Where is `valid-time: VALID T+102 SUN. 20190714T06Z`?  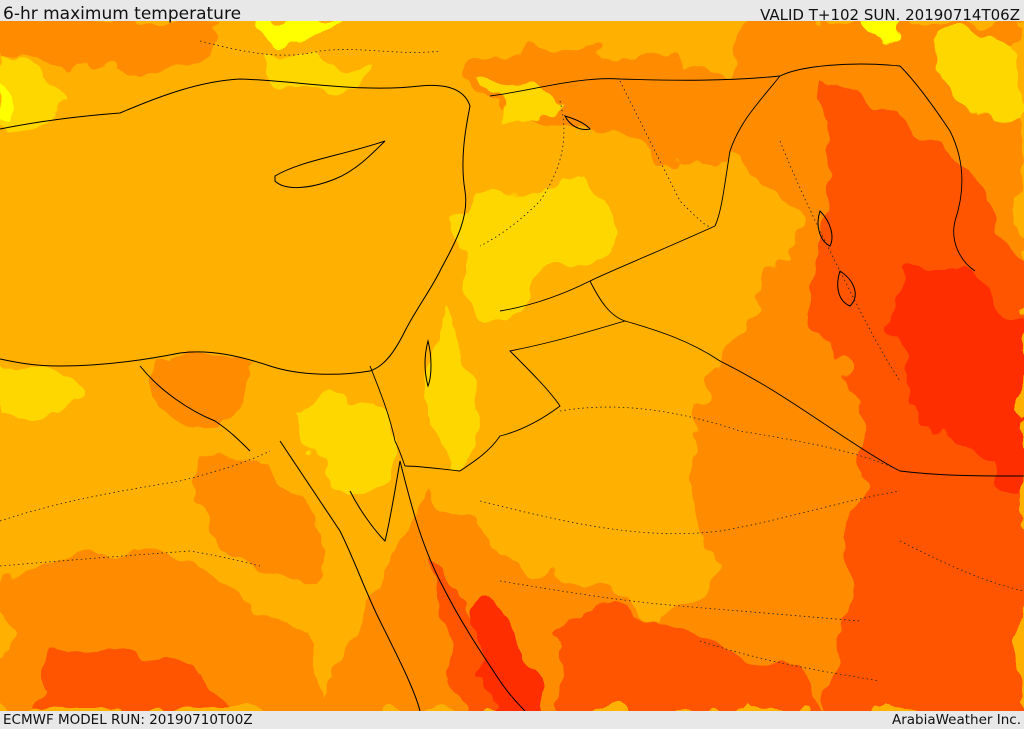 valid-time: VALID T+102 SUN. 20190714T06Z is located at coordinates (890, 15).